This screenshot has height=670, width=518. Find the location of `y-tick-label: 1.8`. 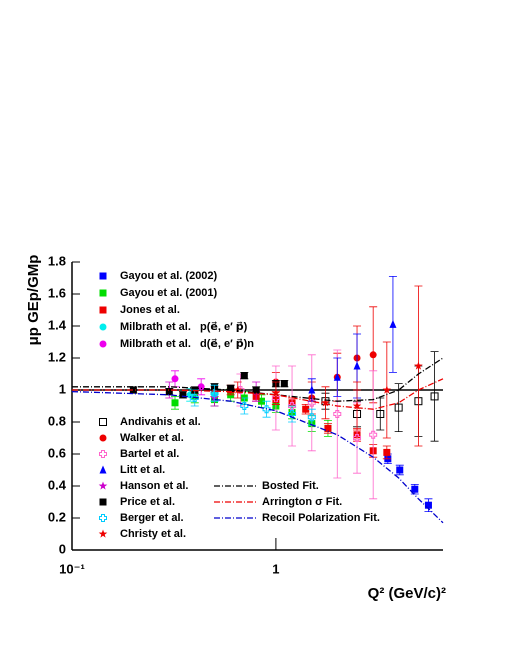

y-tick-label: 1.8 is located at coordinates (57, 260).